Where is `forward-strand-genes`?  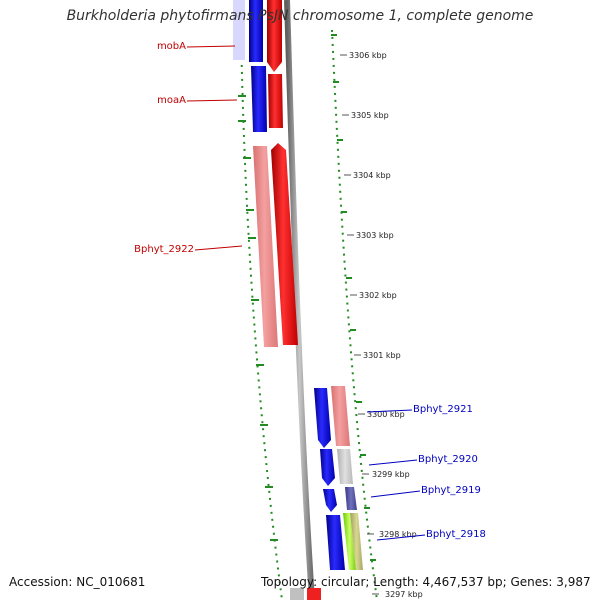 forward-strand-genes is located at coordinates (282, 172).